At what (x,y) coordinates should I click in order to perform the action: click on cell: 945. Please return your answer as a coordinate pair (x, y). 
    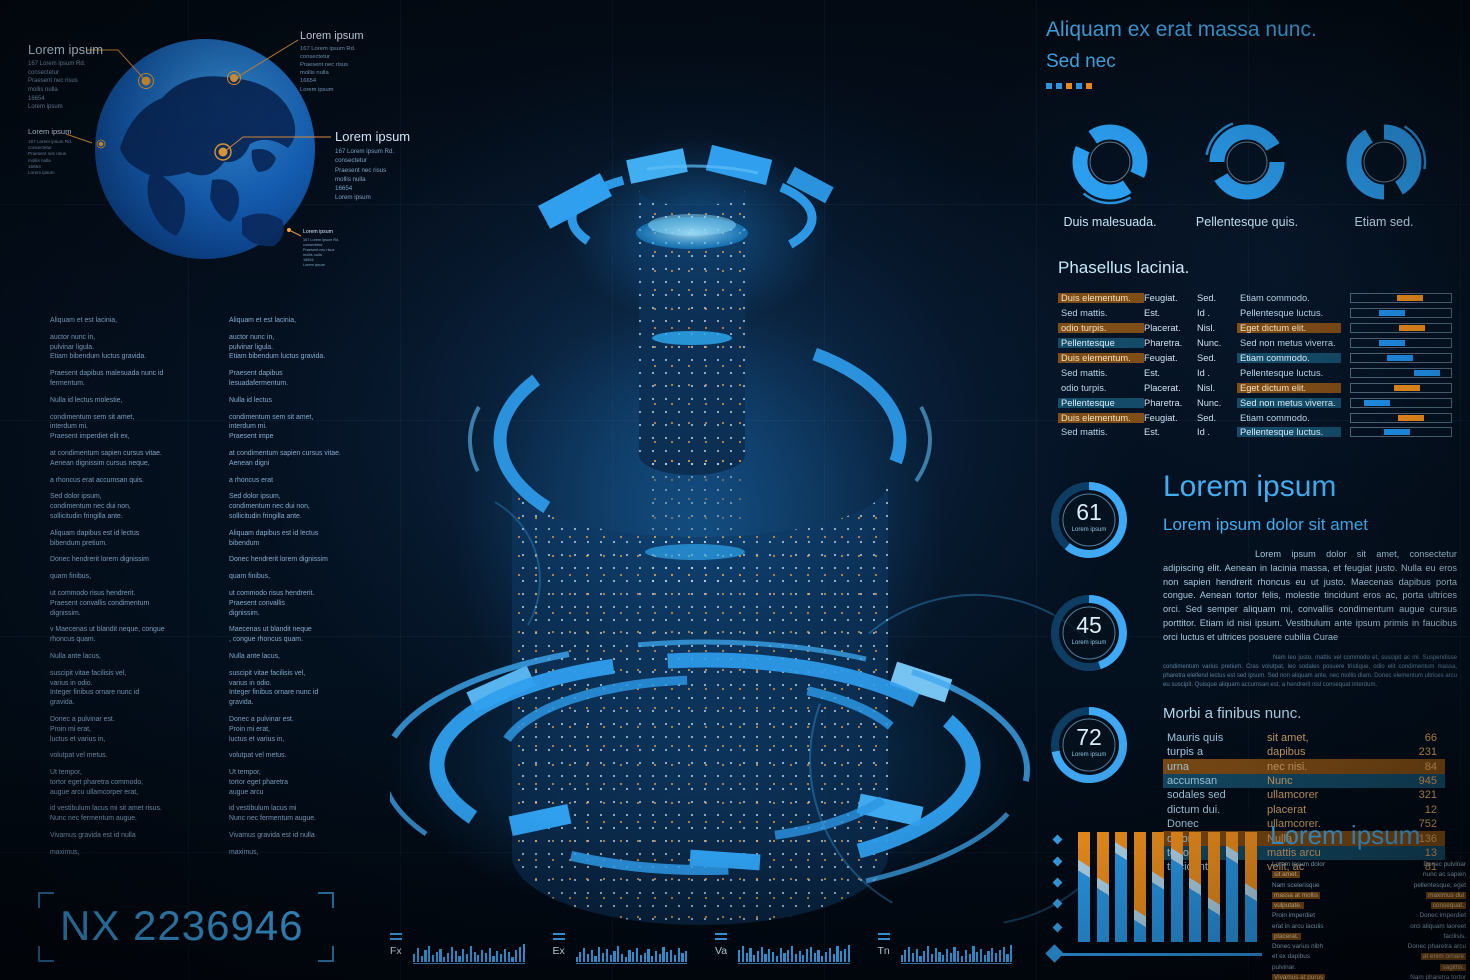
    Looking at the image, I should click on (1427, 780).